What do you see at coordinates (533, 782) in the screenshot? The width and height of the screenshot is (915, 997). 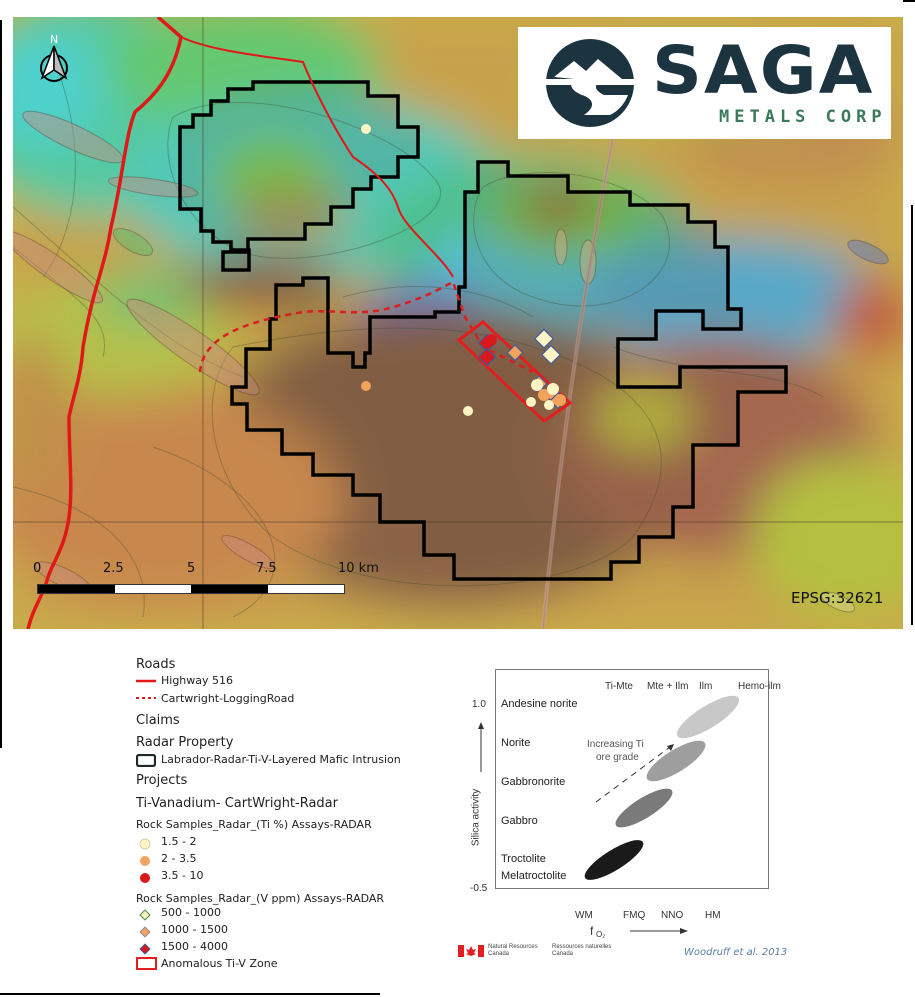 I see `rock-gabbronorite: Gabbronorite` at bounding box center [533, 782].